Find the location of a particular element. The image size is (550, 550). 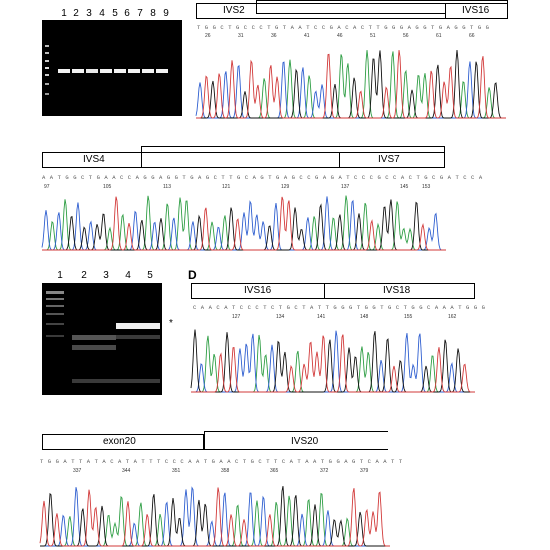

panel-letter-d: D is located at coordinates (192, 275).